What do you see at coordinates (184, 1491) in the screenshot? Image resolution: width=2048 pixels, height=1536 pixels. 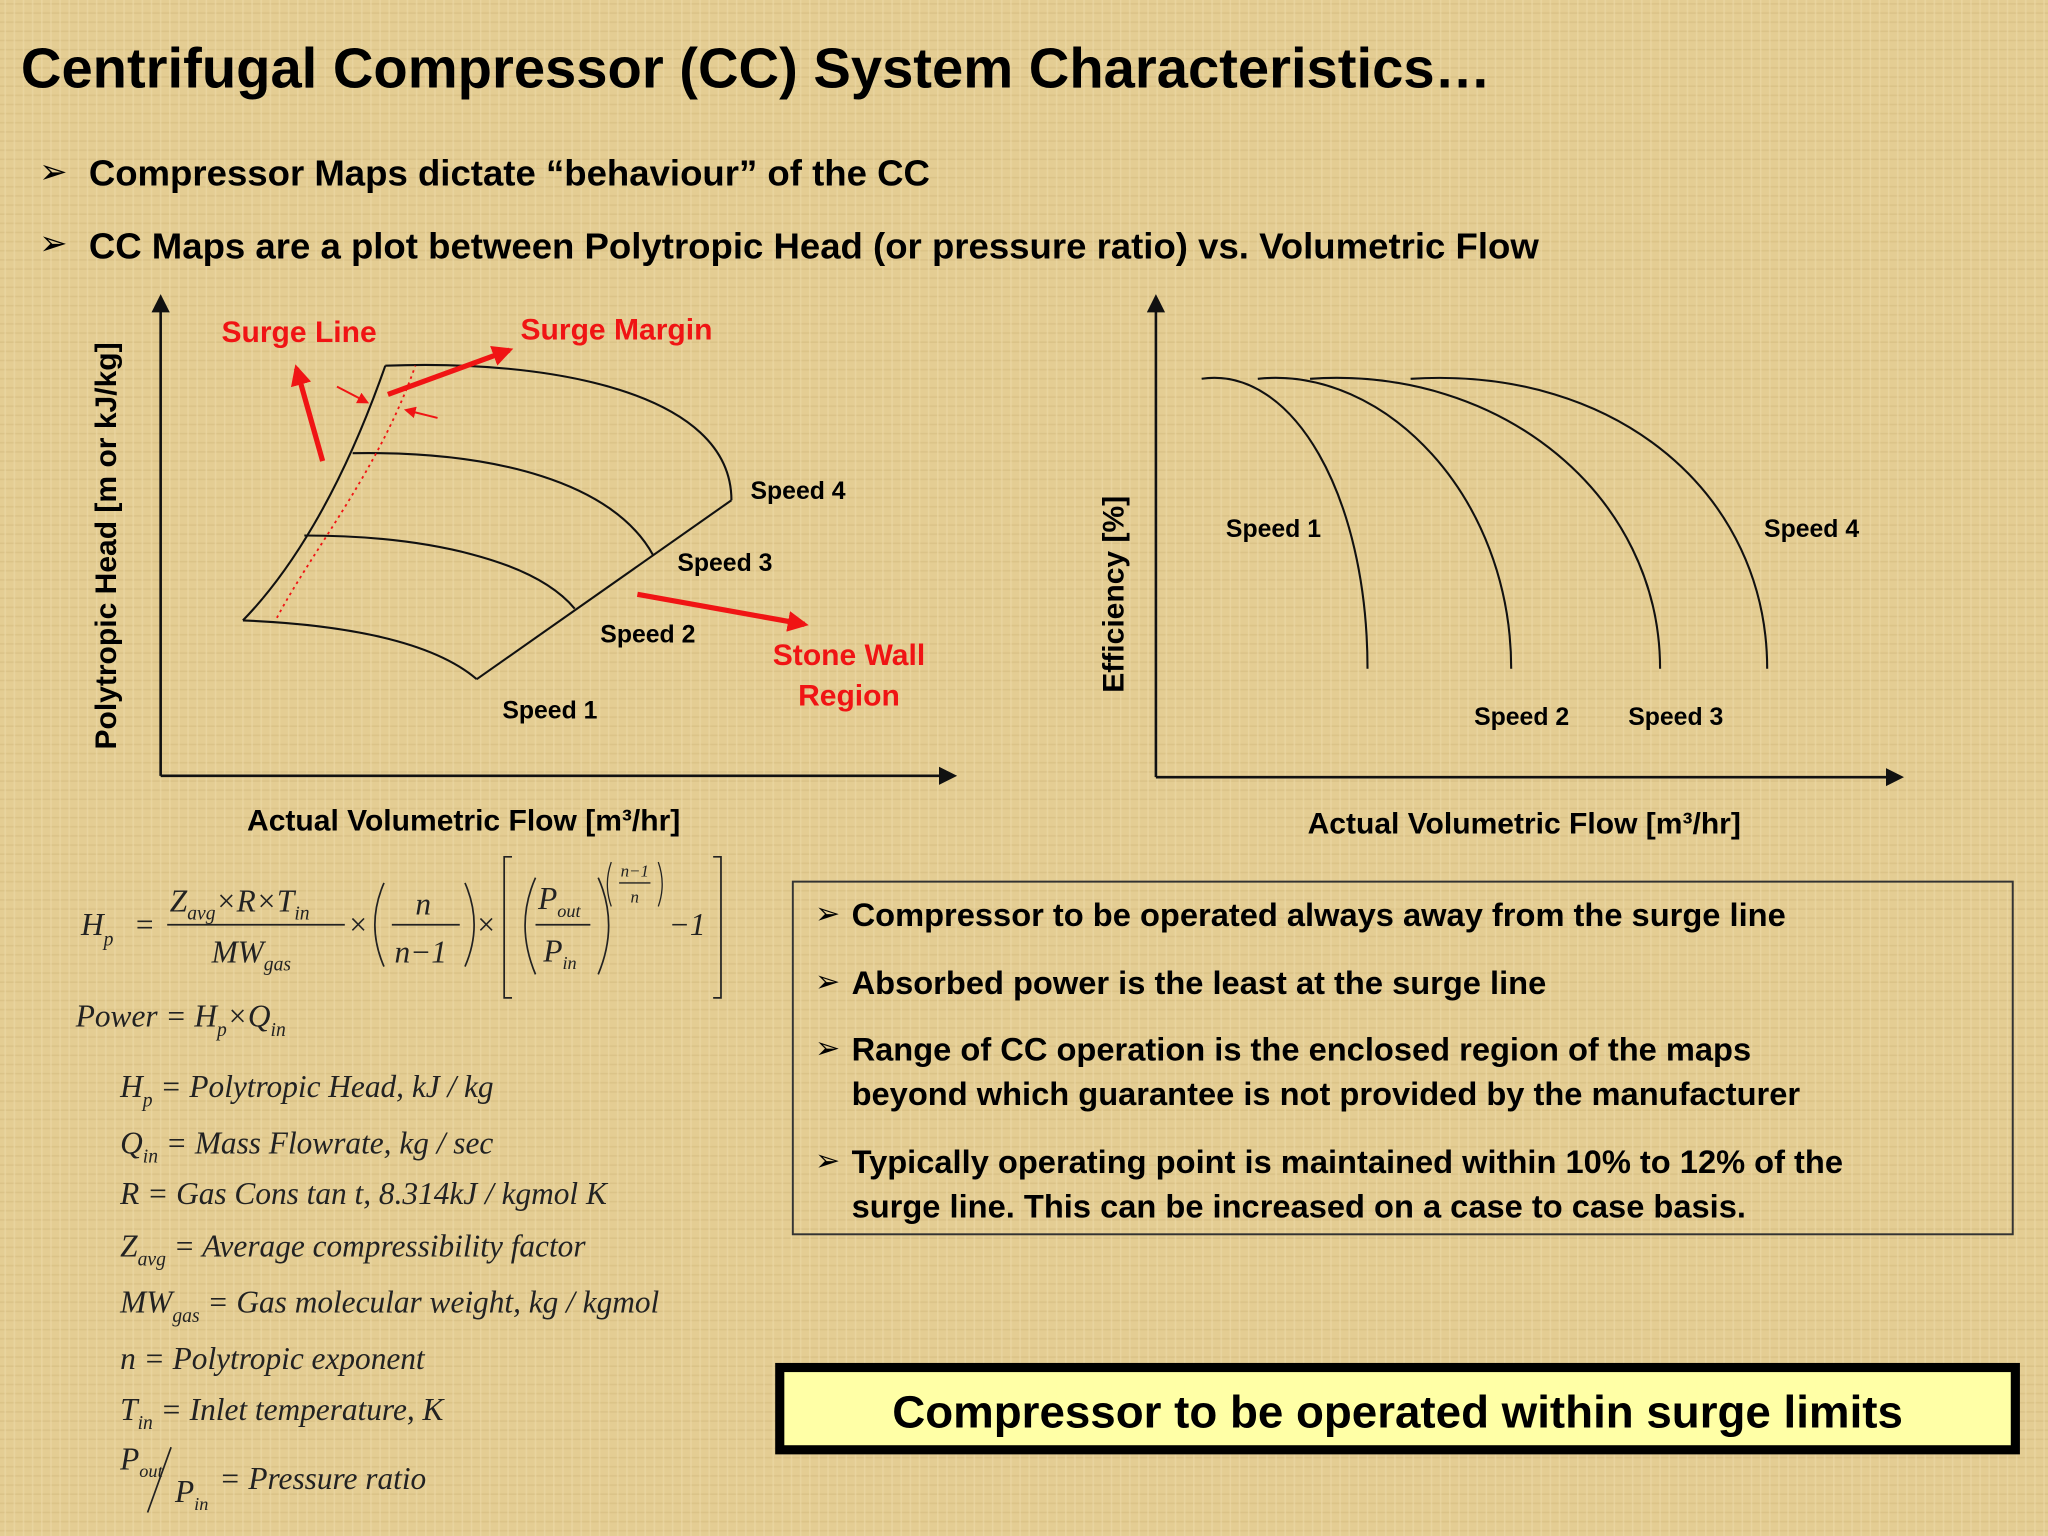 I see `symbol: P` at bounding box center [184, 1491].